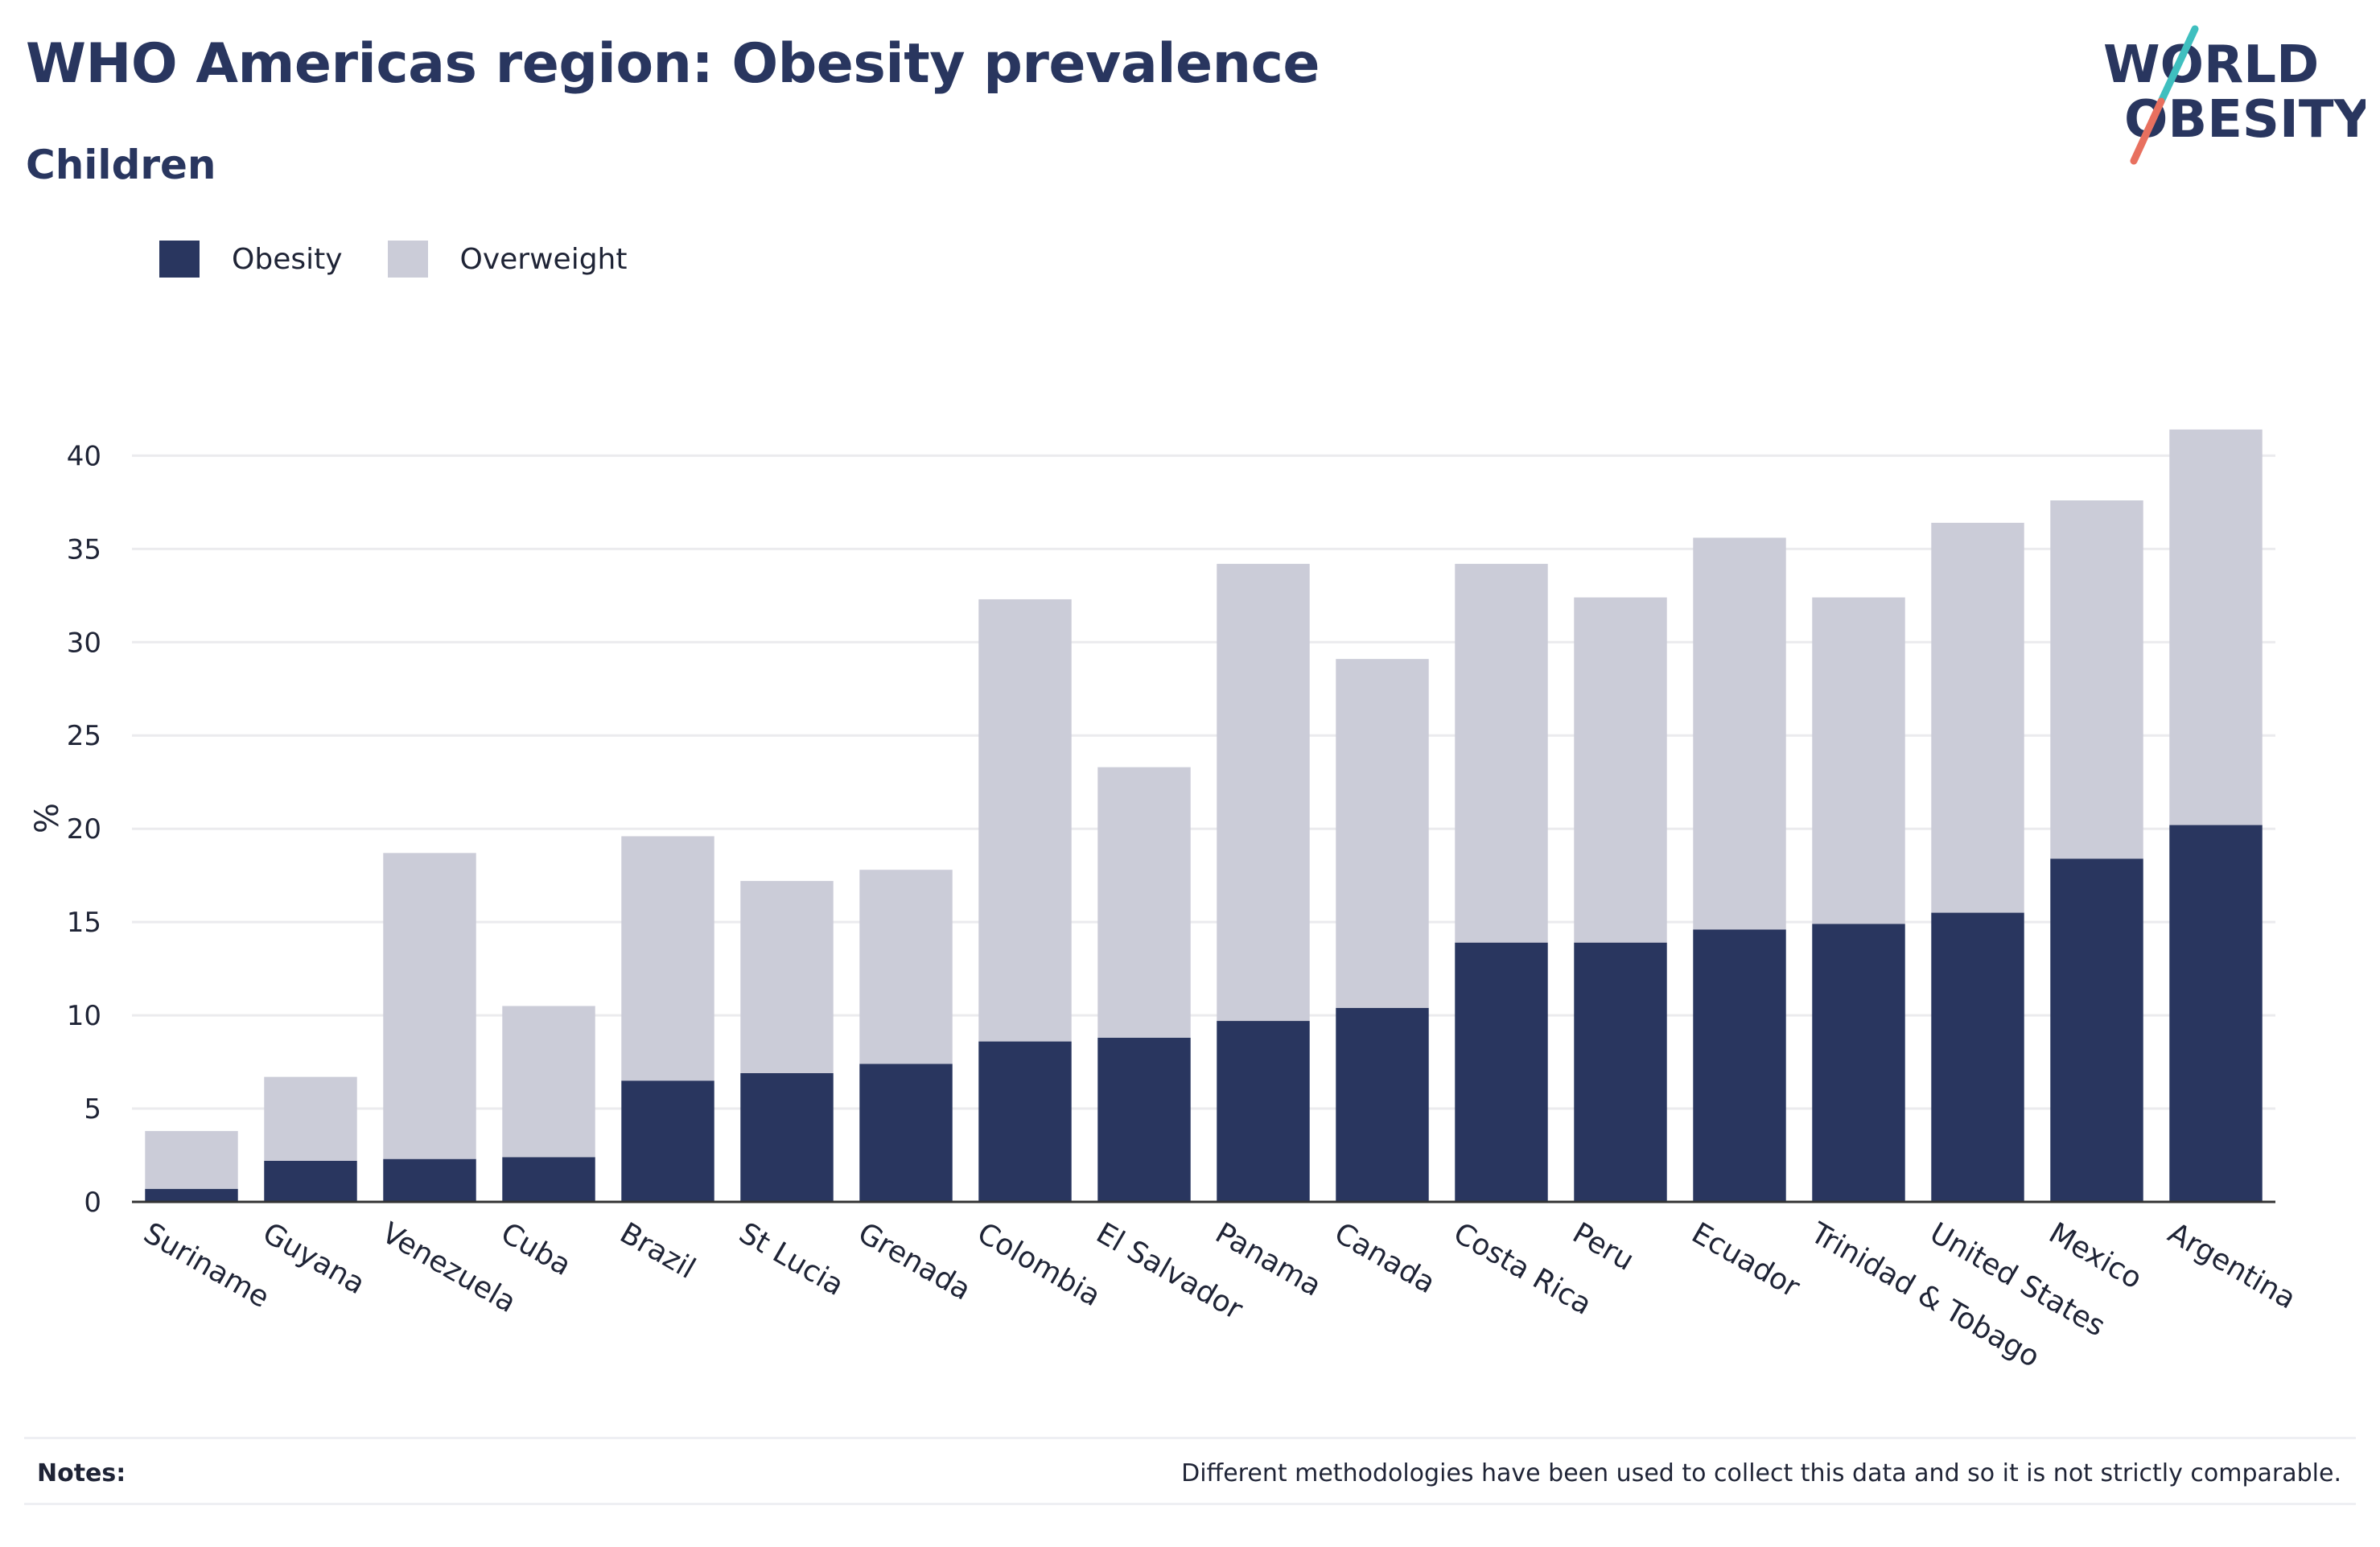 This screenshot has height=1547, width=2380. Describe the element at coordinates (1977, 1057) in the screenshot. I see `bar-obesity-united-states` at that location.